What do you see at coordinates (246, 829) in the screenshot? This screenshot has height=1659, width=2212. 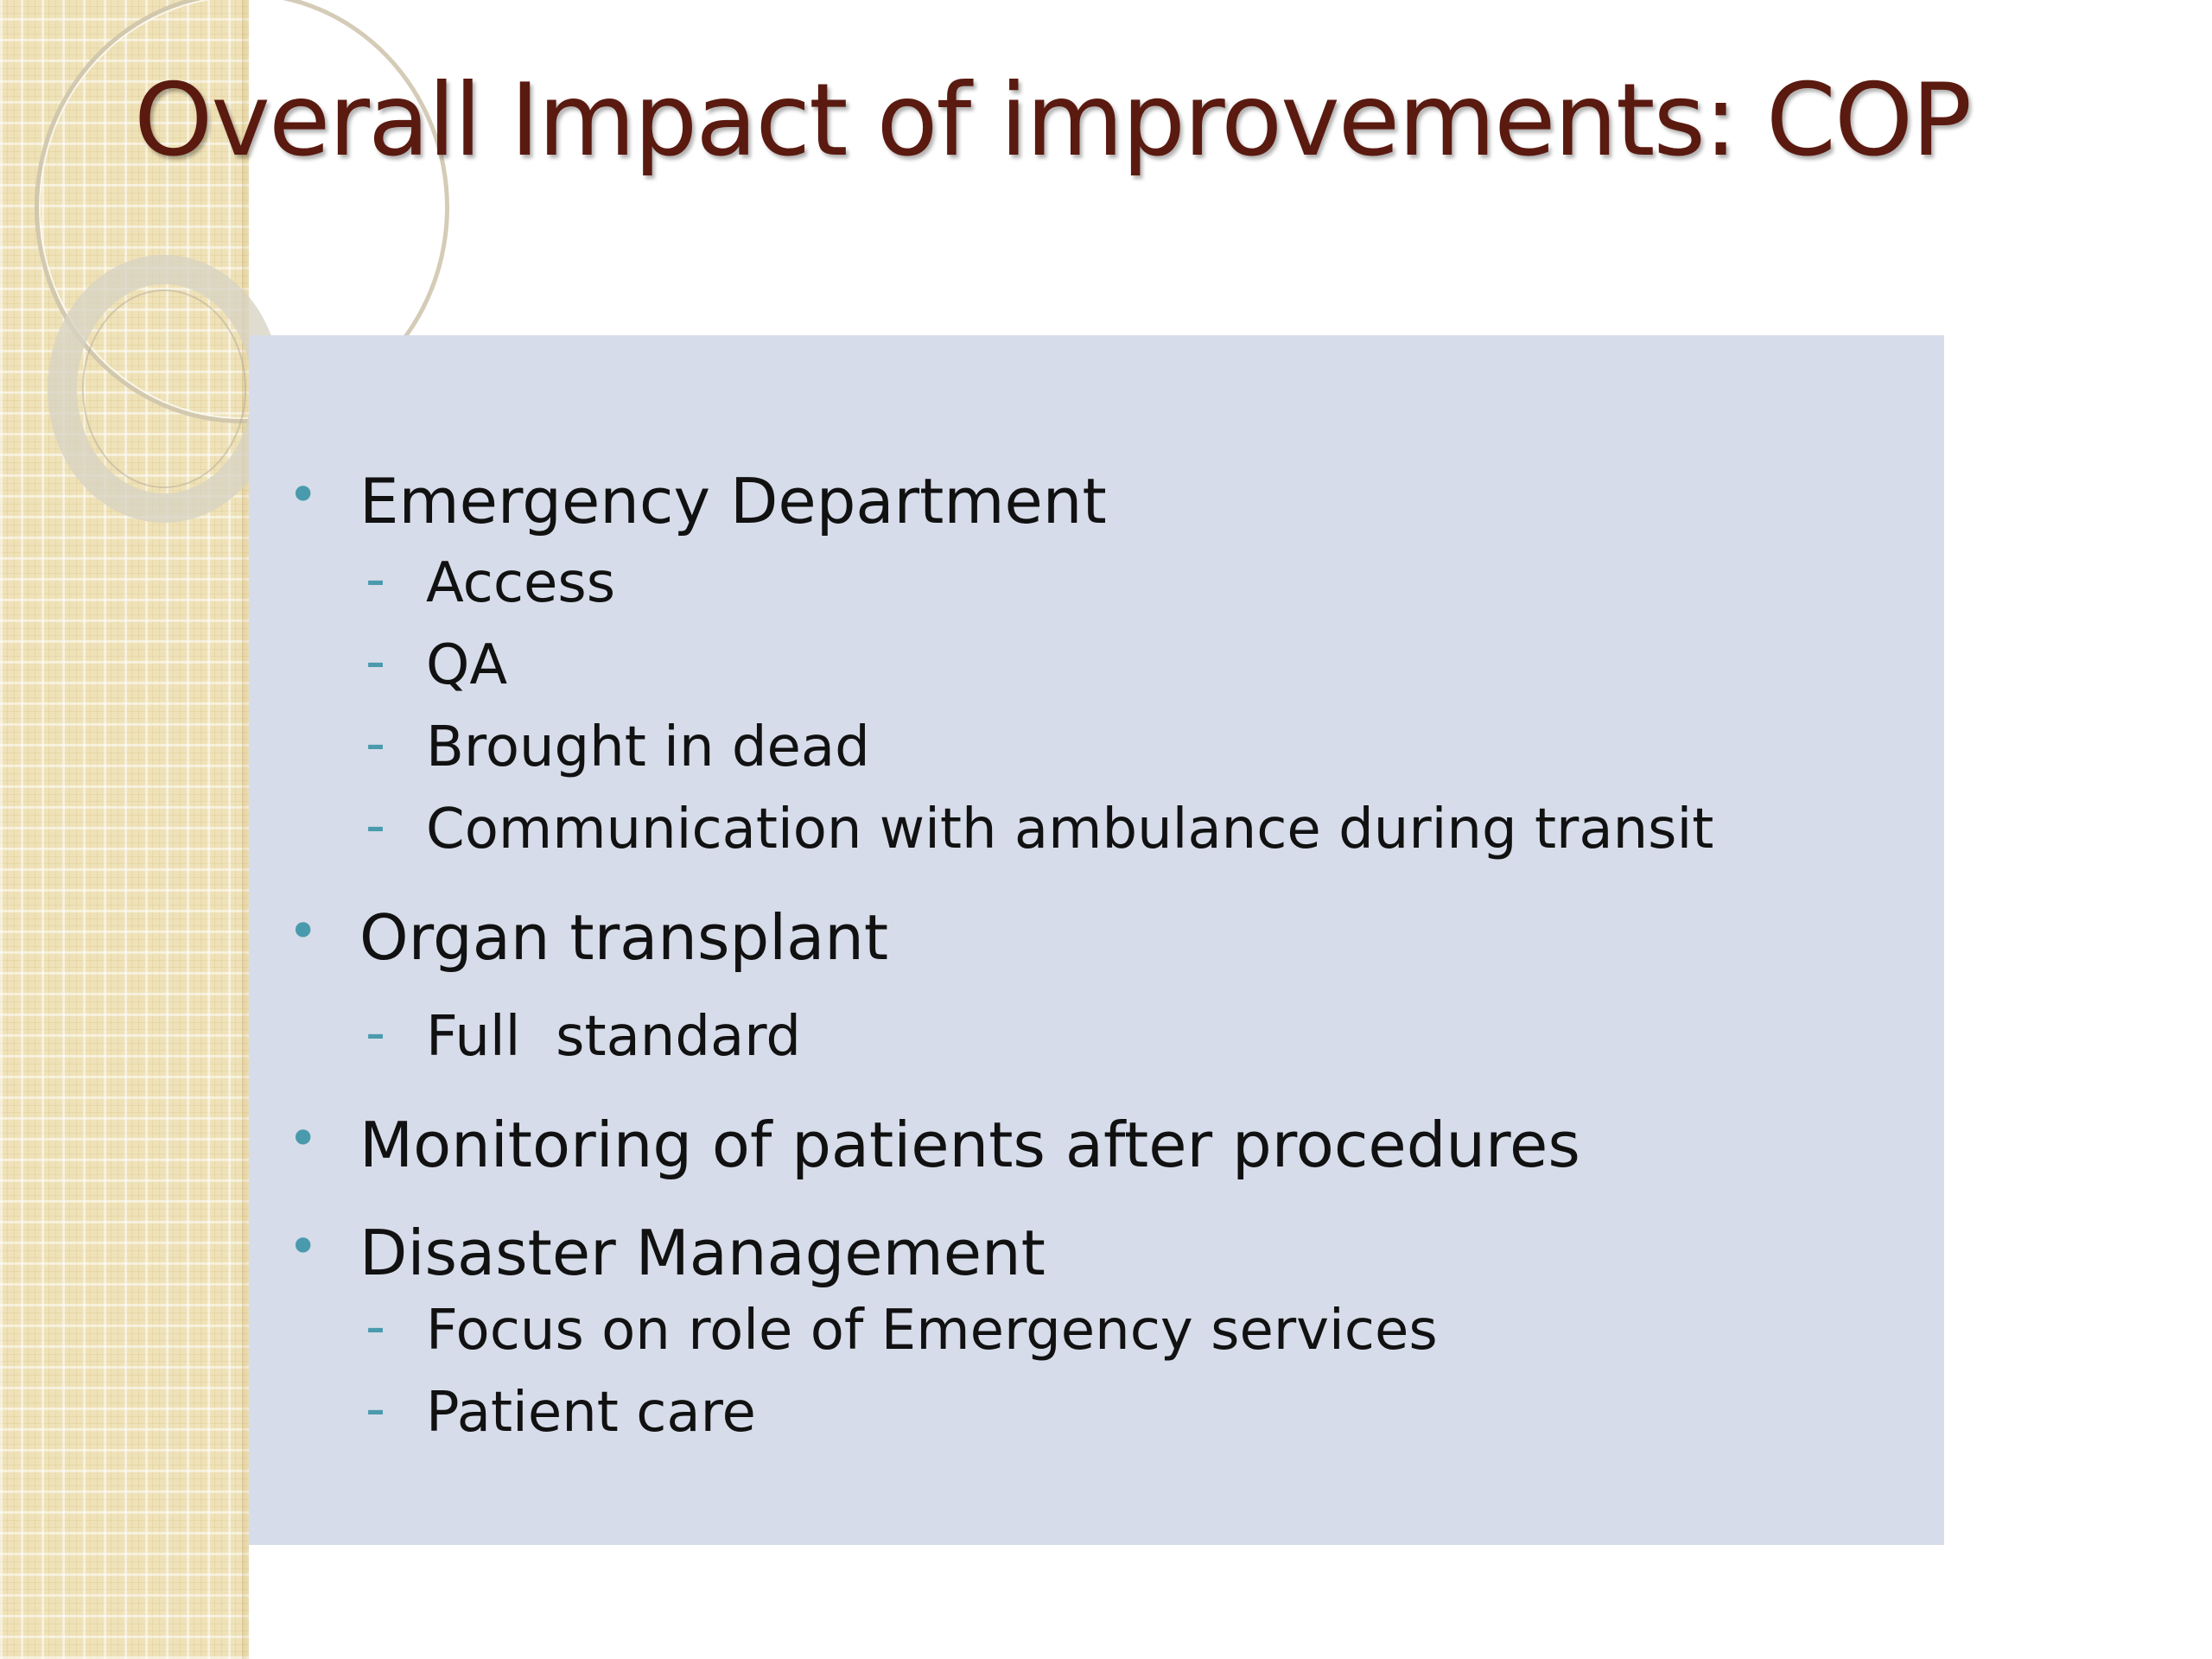 I see `side-strip-edge` at bounding box center [246, 829].